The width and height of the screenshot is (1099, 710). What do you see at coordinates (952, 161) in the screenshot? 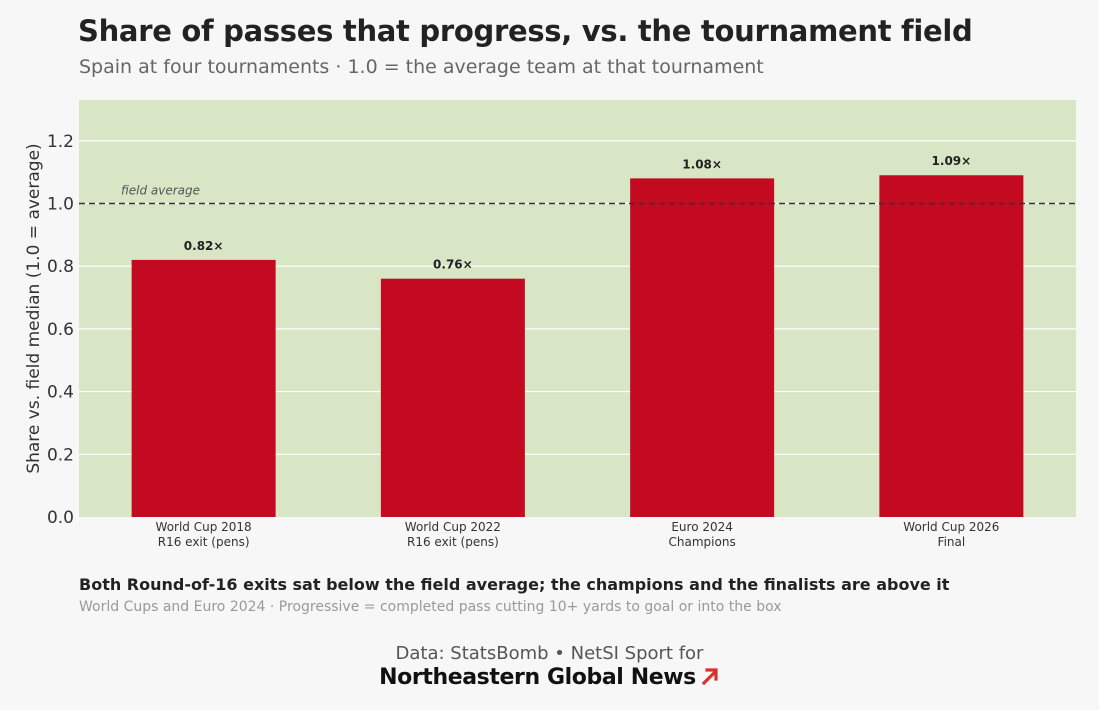
I see `bar-value-label: 1.09×` at bounding box center [952, 161].